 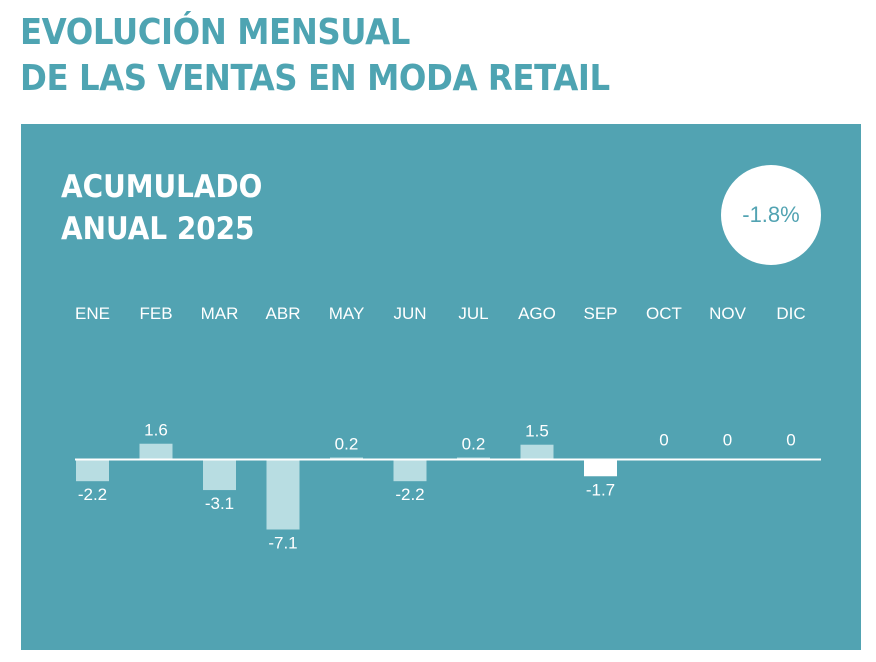 I want to click on x-tick-label: MAR, so click(x=220, y=313).